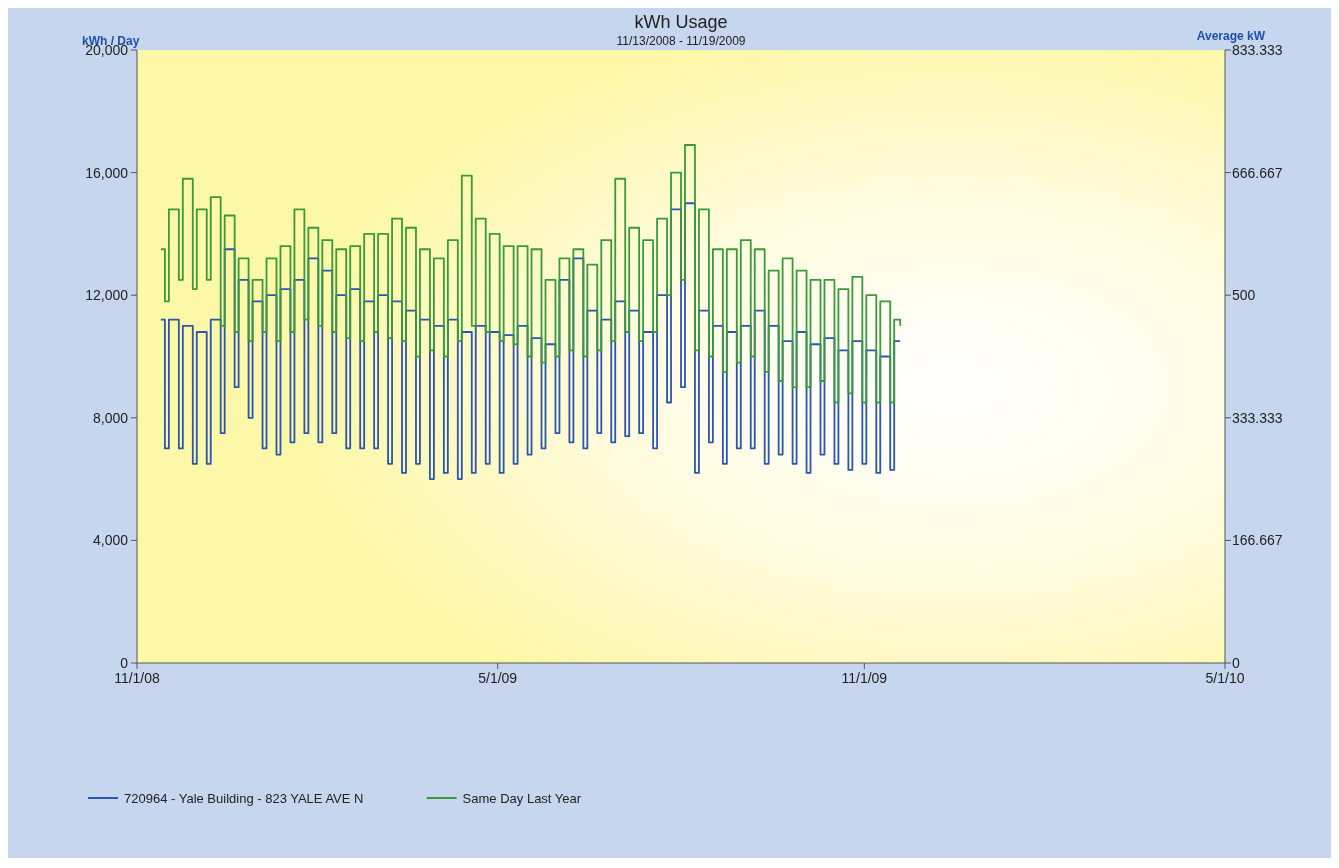  What do you see at coordinates (522, 798) in the screenshot?
I see `legend-label: Same Day Last Year` at bounding box center [522, 798].